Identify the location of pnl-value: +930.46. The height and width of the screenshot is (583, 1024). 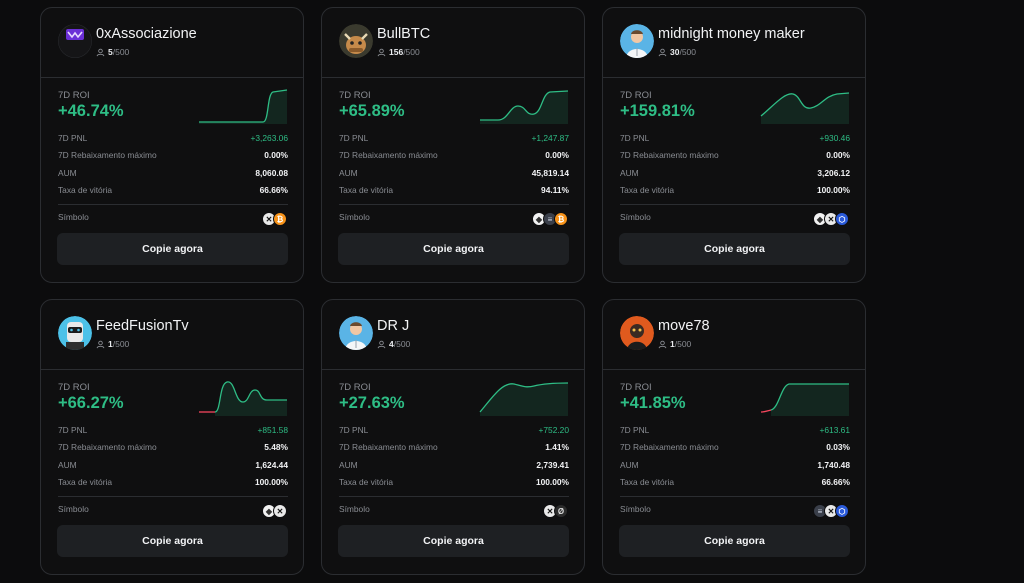
(834, 138).